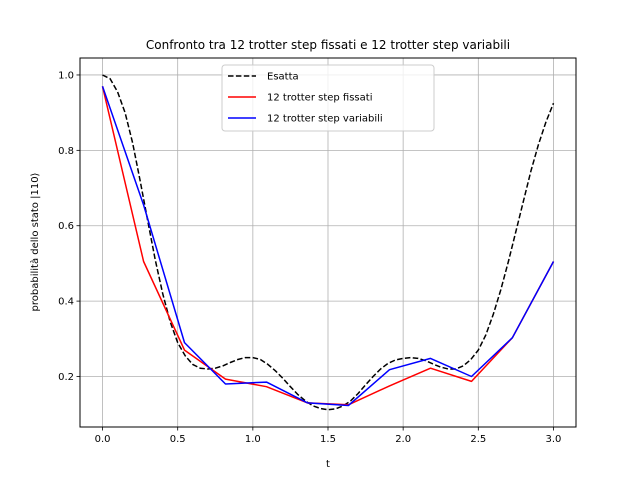 This screenshot has height=480, width=640. I want to click on y-axis-label: probabilità dello stato |110⟩, so click(35, 241).